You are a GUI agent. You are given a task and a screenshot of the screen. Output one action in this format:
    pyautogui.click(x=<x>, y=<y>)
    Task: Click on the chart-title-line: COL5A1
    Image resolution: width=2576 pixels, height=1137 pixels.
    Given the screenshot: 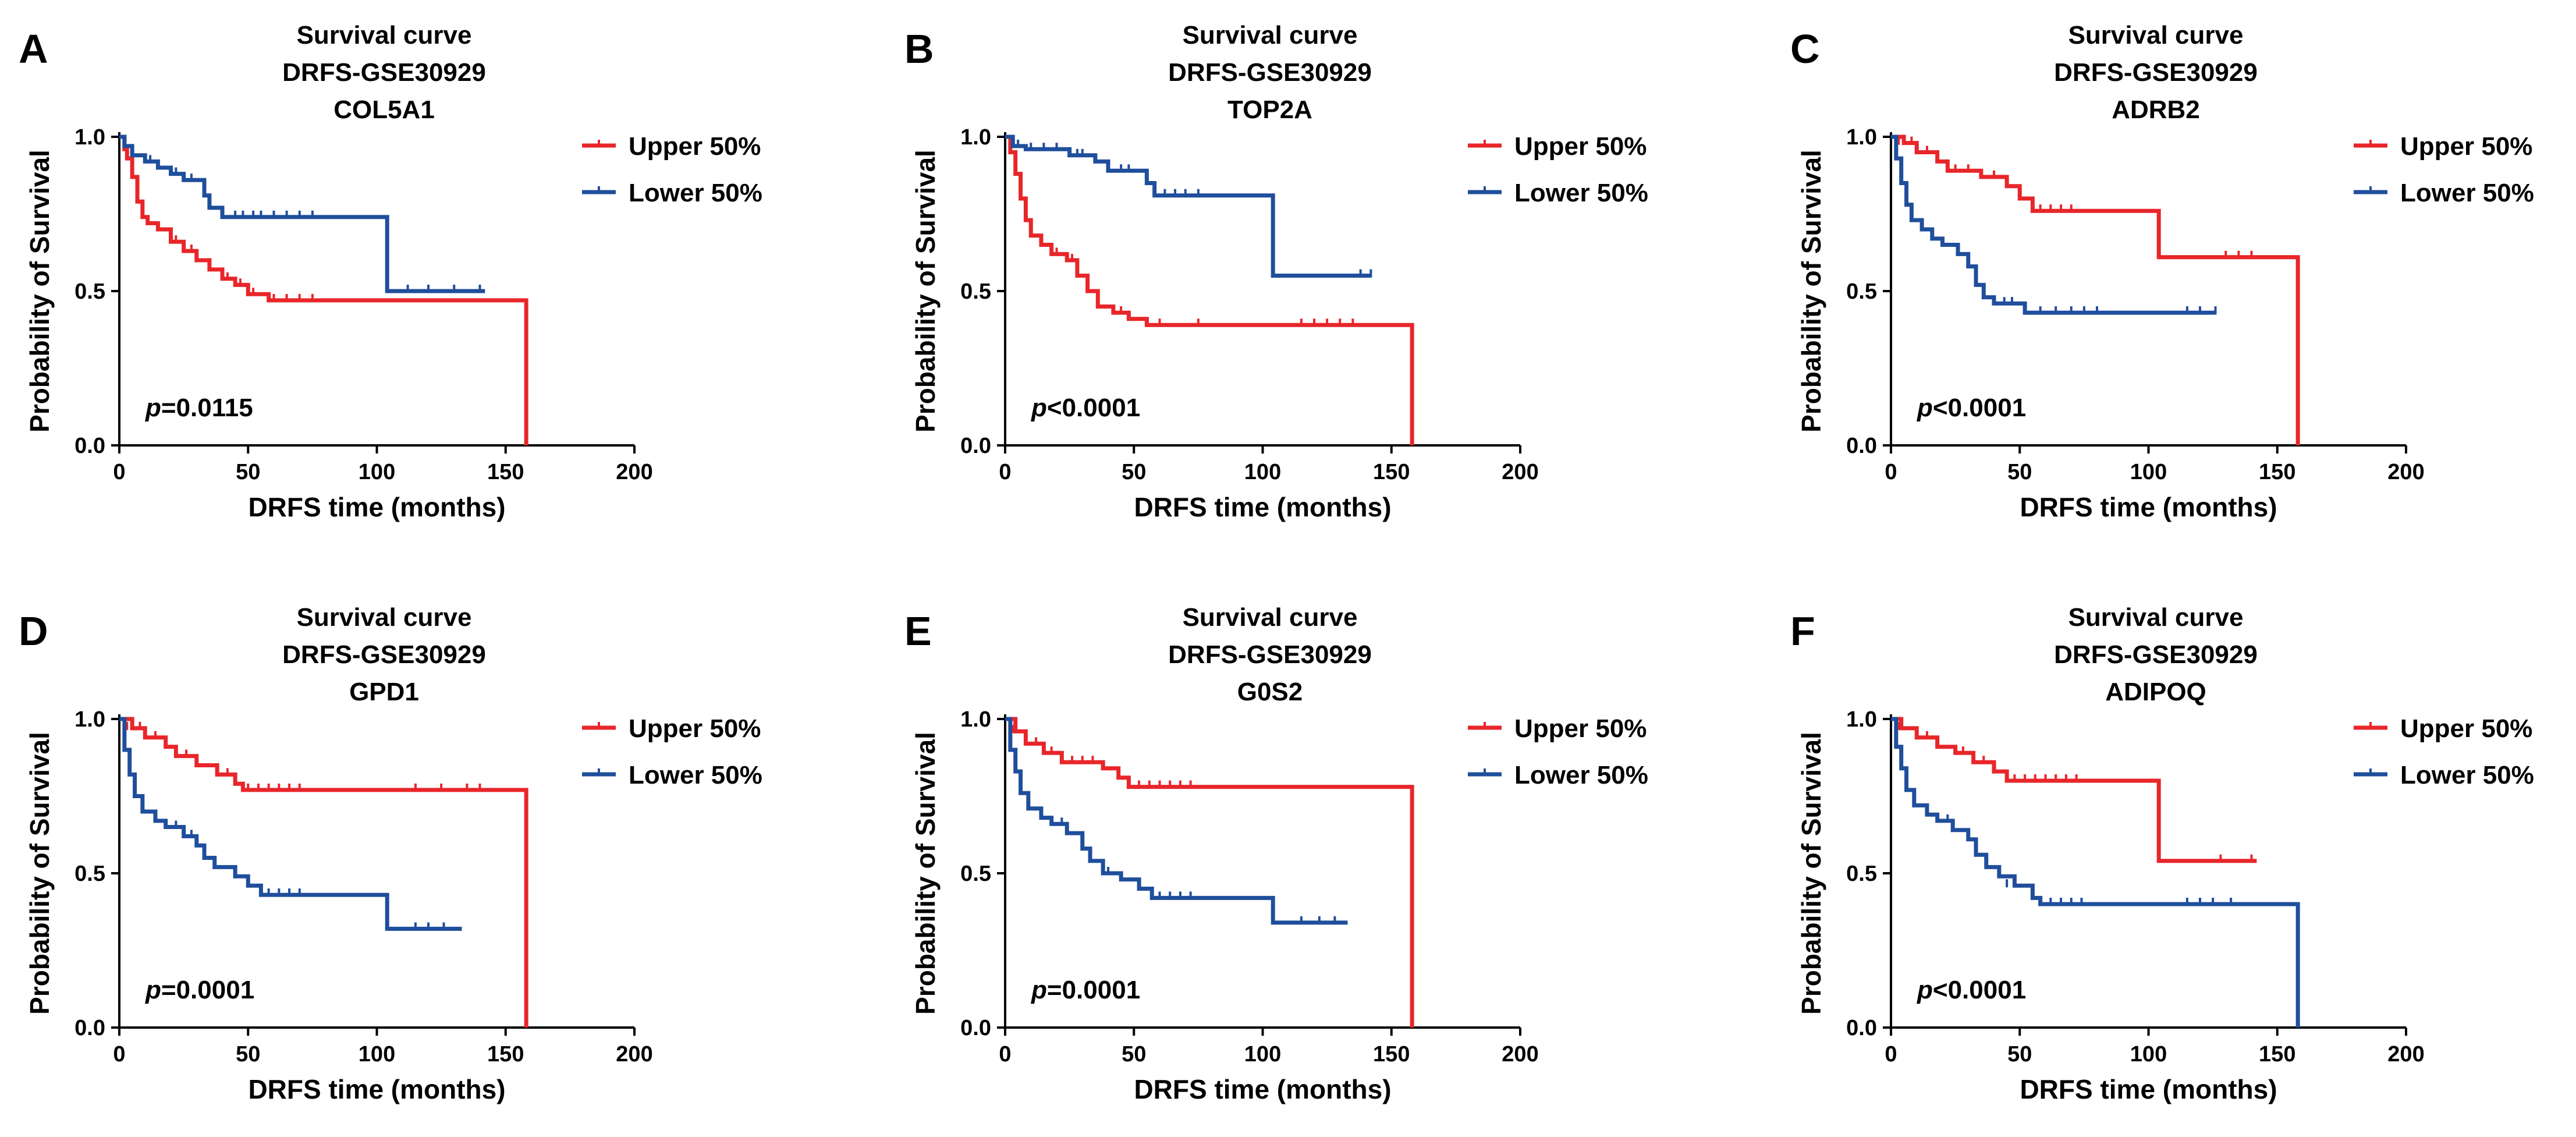 What is the action you would take?
    pyautogui.click(x=384, y=109)
    